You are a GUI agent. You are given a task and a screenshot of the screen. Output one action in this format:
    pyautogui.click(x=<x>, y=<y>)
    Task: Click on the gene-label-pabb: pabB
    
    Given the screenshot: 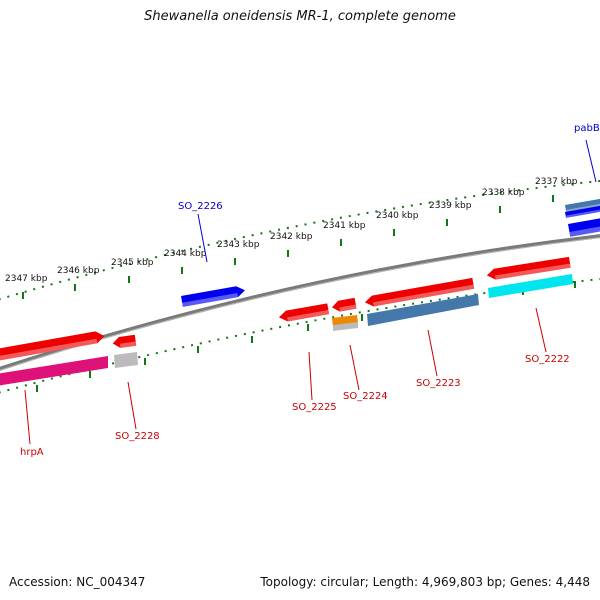 What is the action you would take?
    pyautogui.click(x=587, y=128)
    